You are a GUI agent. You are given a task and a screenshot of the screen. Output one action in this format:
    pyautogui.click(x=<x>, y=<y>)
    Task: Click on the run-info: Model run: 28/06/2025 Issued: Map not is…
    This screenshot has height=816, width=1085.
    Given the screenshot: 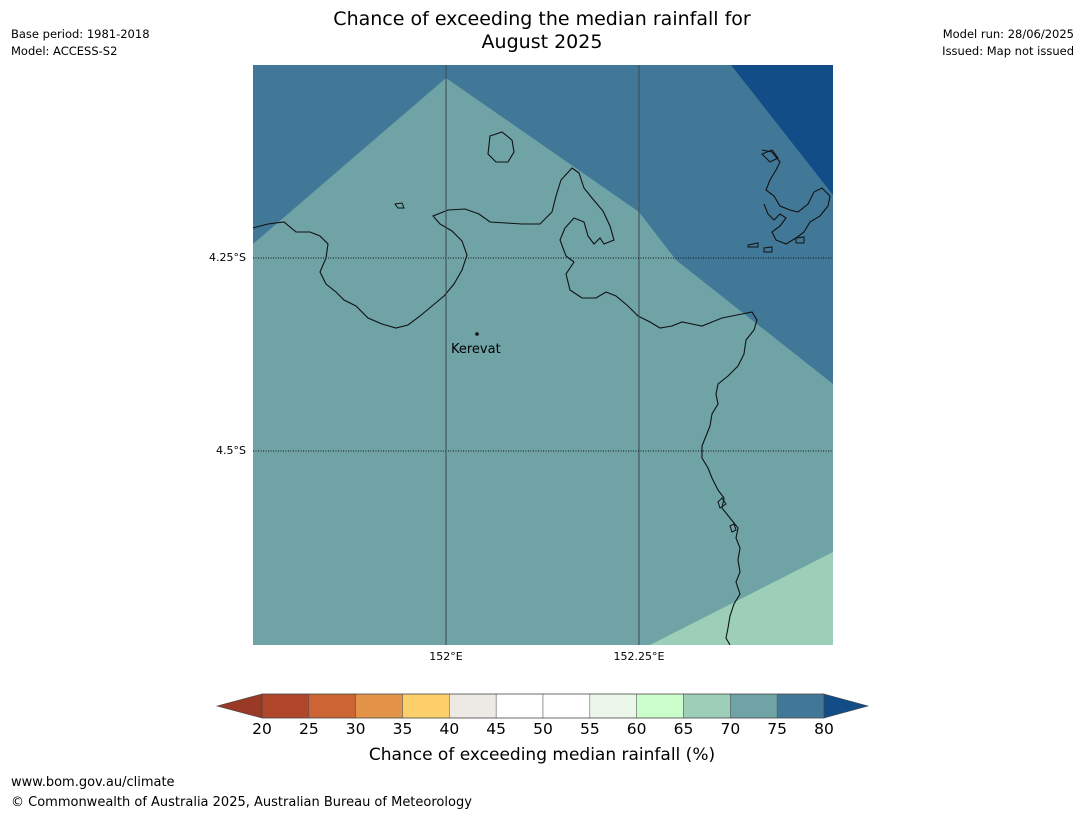 What is the action you would take?
    pyautogui.click(x=1008, y=43)
    